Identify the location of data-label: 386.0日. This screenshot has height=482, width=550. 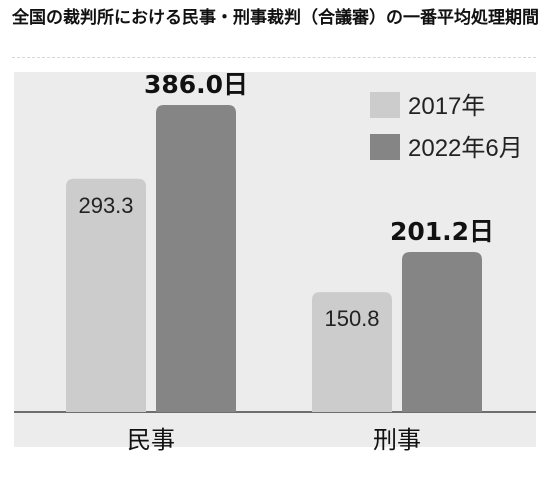
(196, 84).